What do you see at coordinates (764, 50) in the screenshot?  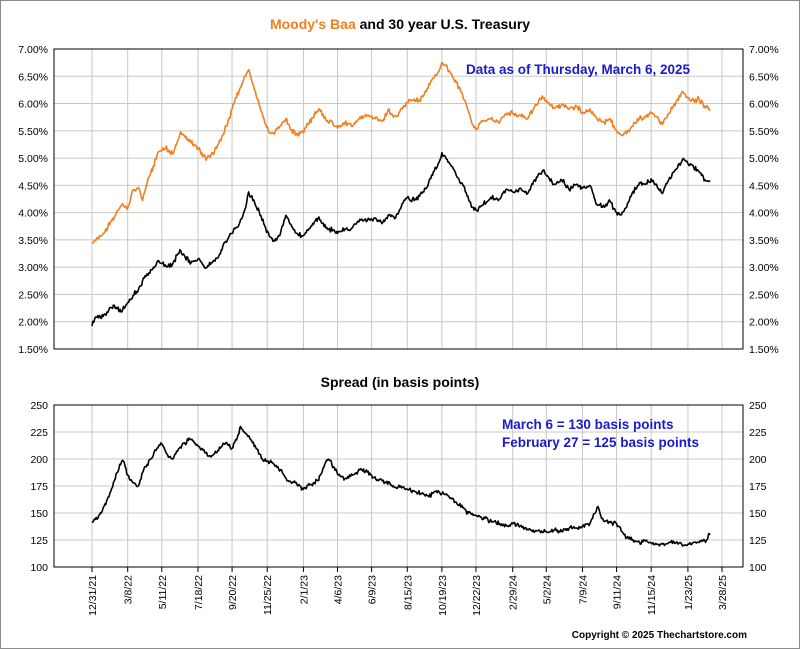 I see `top-chart-y-tick-label-right: 7.00%` at bounding box center [764, 50].